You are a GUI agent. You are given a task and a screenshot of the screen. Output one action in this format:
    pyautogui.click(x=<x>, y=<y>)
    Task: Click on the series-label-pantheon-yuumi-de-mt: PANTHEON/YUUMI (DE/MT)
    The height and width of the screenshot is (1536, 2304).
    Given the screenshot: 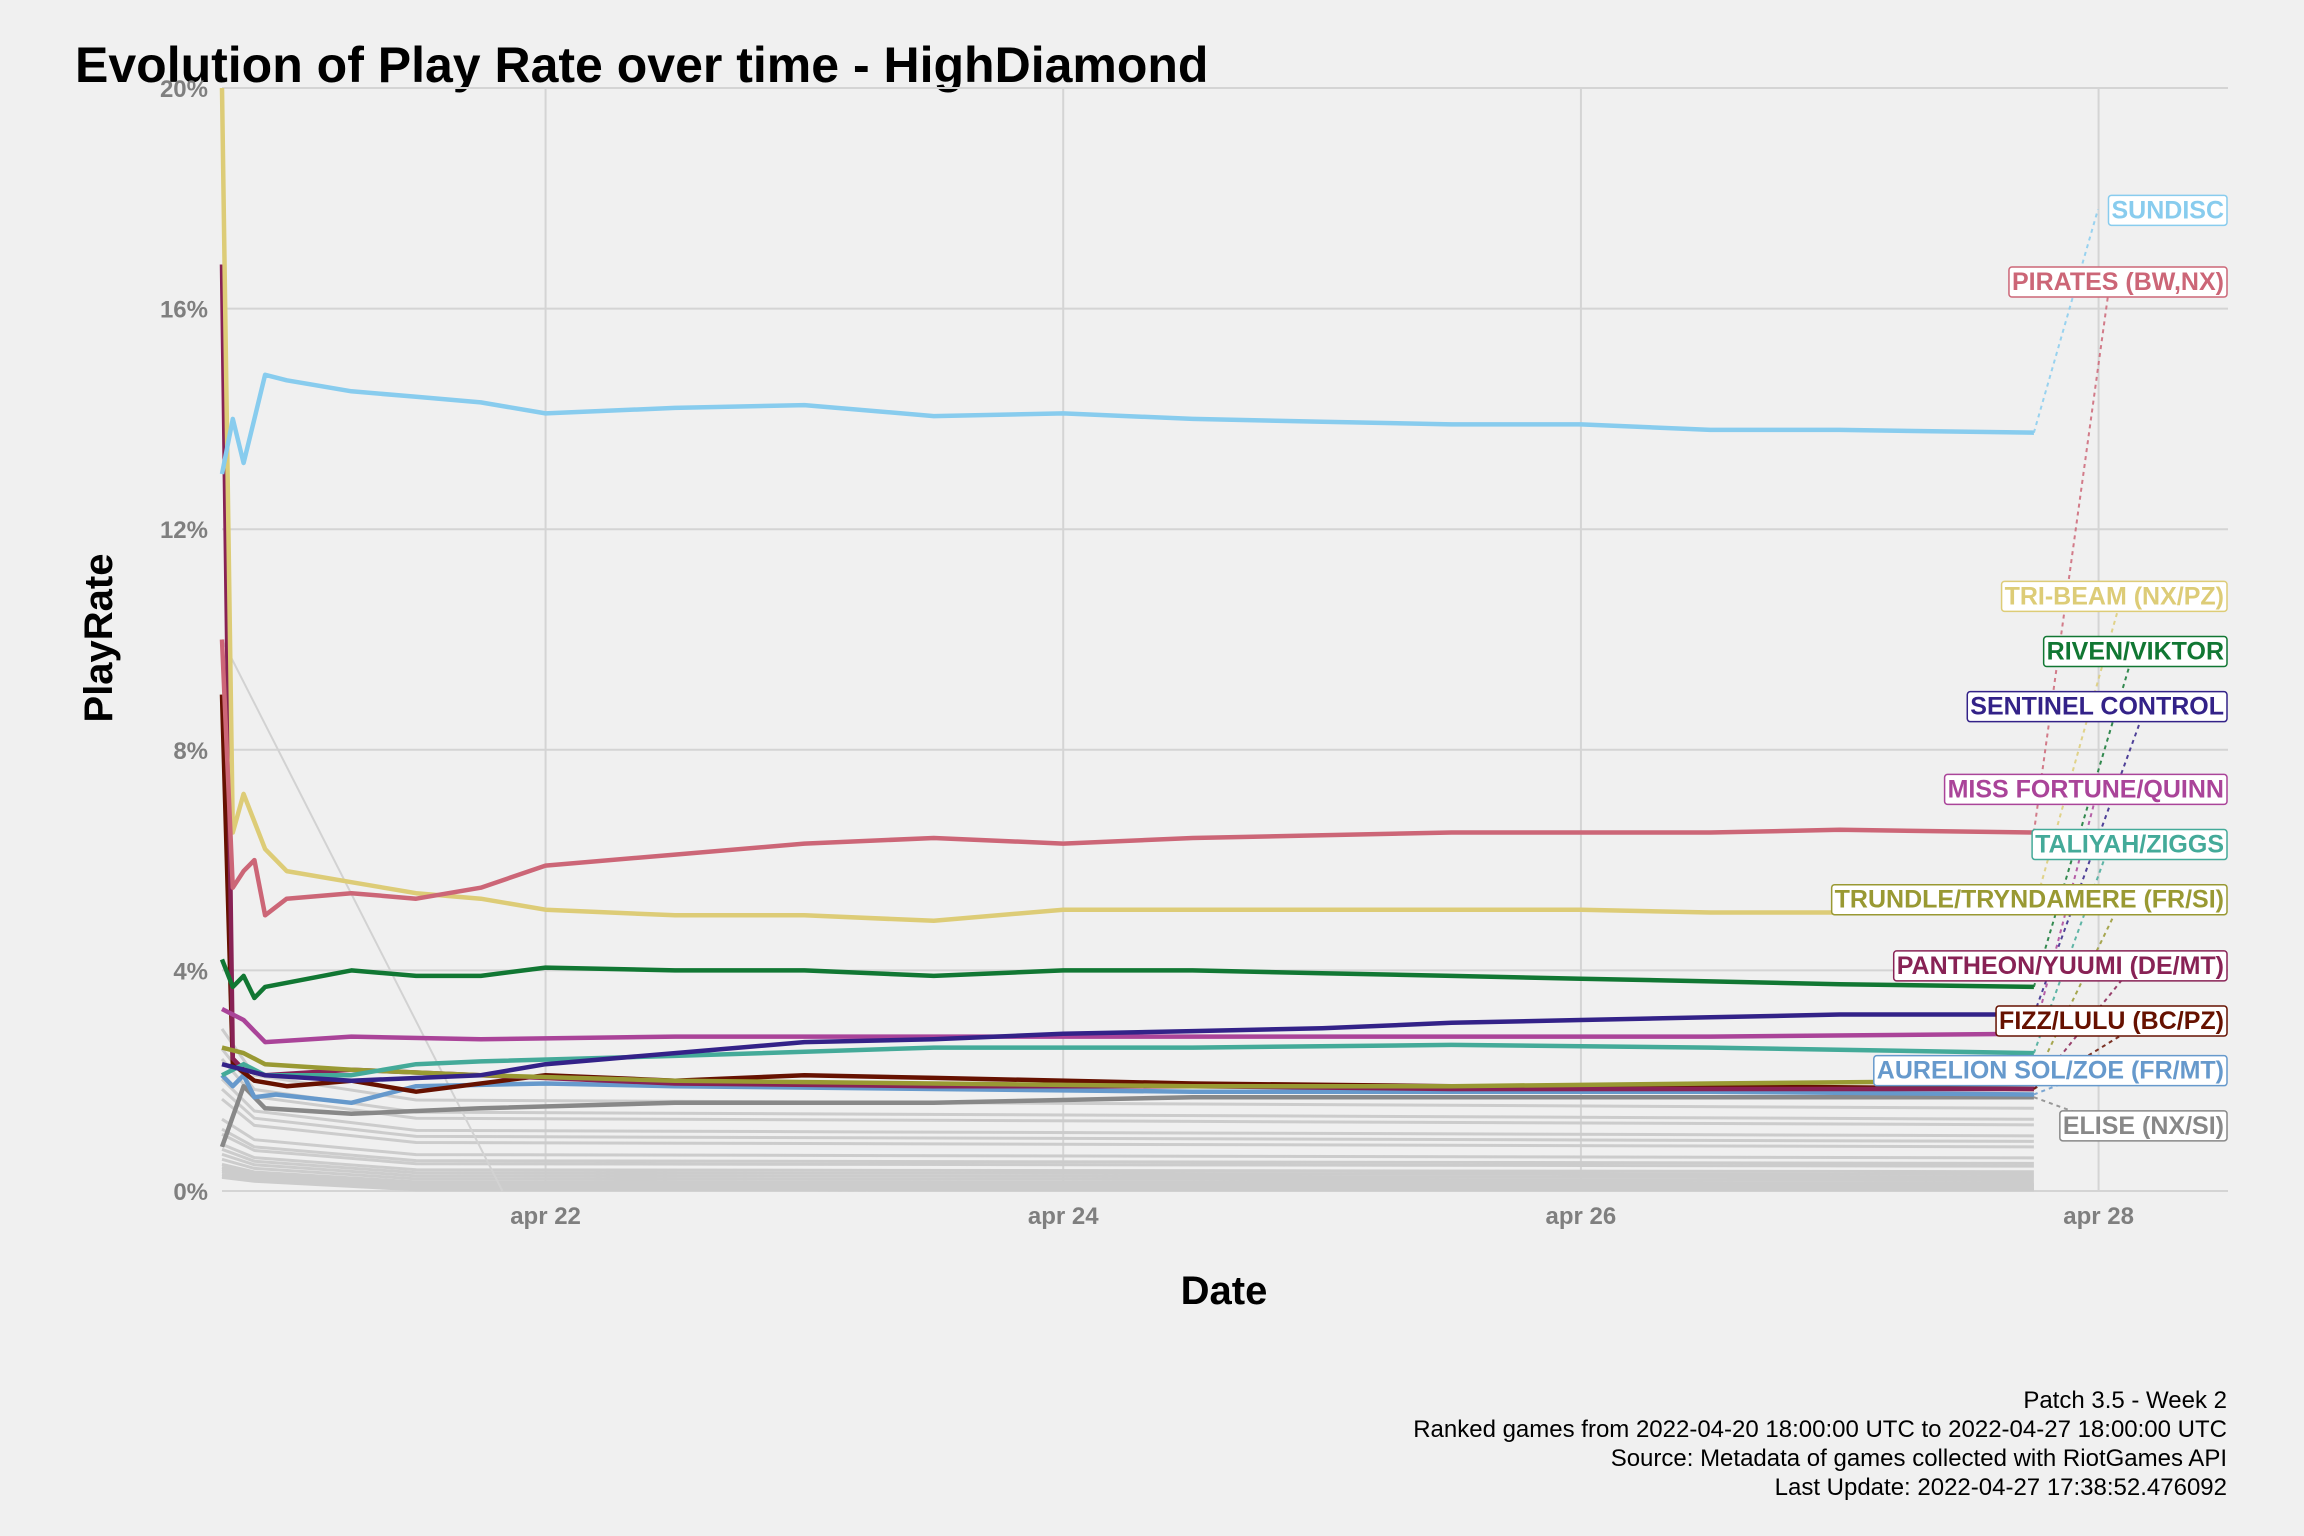 What is the action you would take?
    pyautogui.click(x=2060, y=1020)
    